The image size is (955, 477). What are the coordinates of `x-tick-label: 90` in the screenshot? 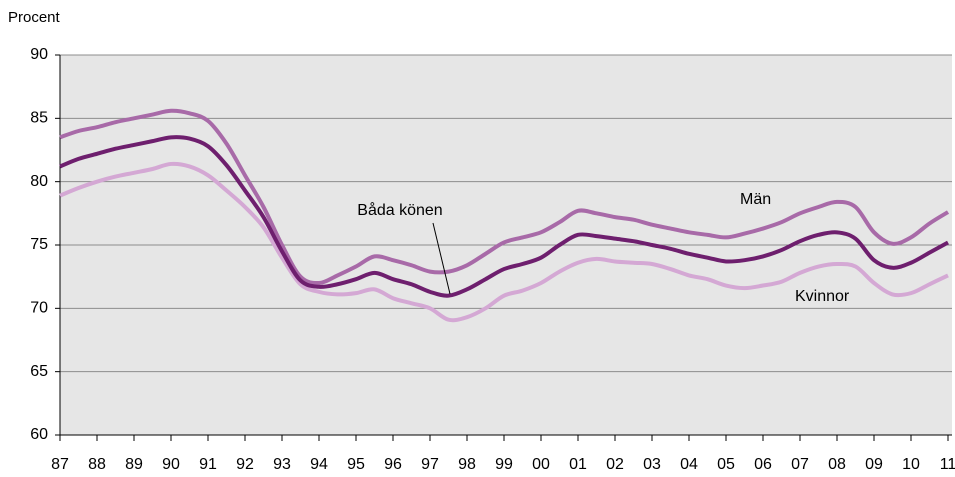 It's located at (171, 464).